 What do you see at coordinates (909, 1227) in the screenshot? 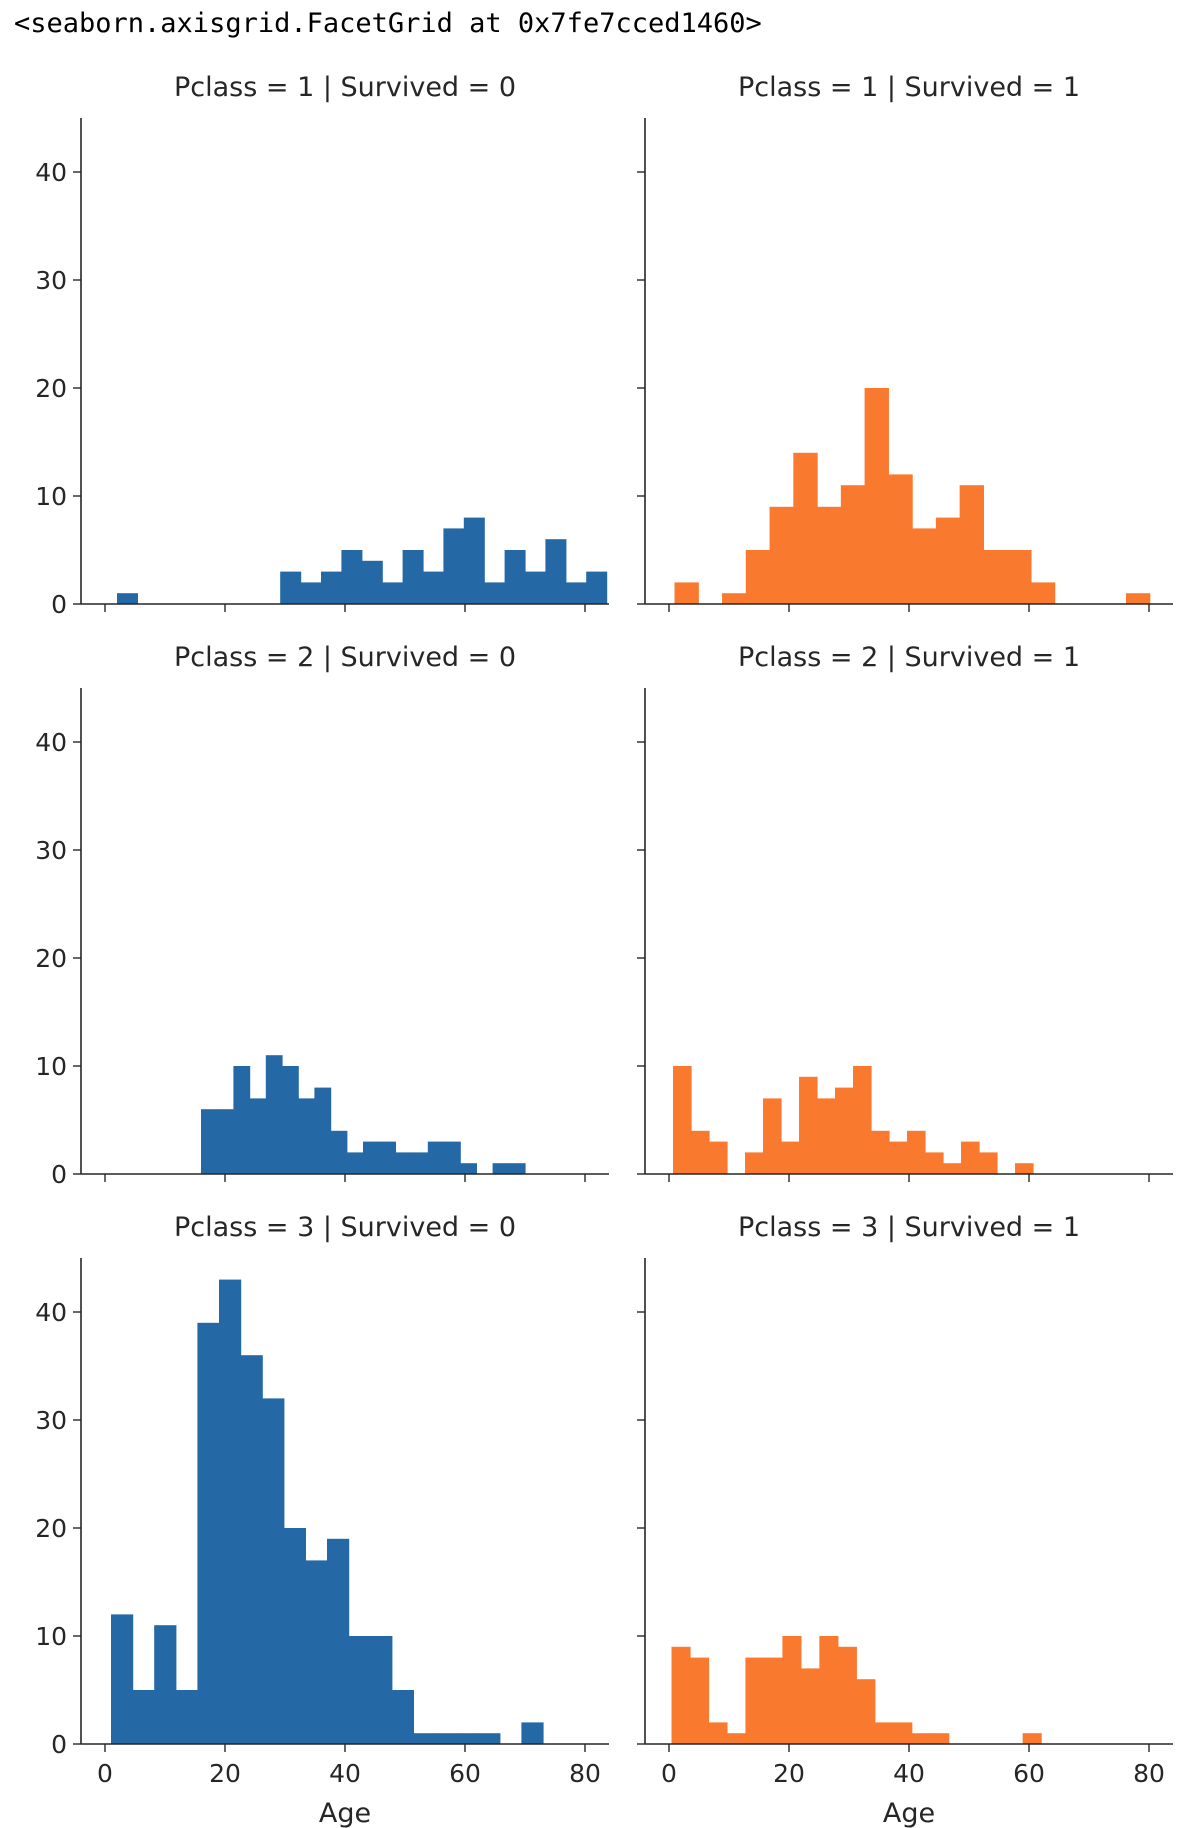
I see `panel-title: Pclass = 3 | Survived = 1` at bounding box center [909, 1227].